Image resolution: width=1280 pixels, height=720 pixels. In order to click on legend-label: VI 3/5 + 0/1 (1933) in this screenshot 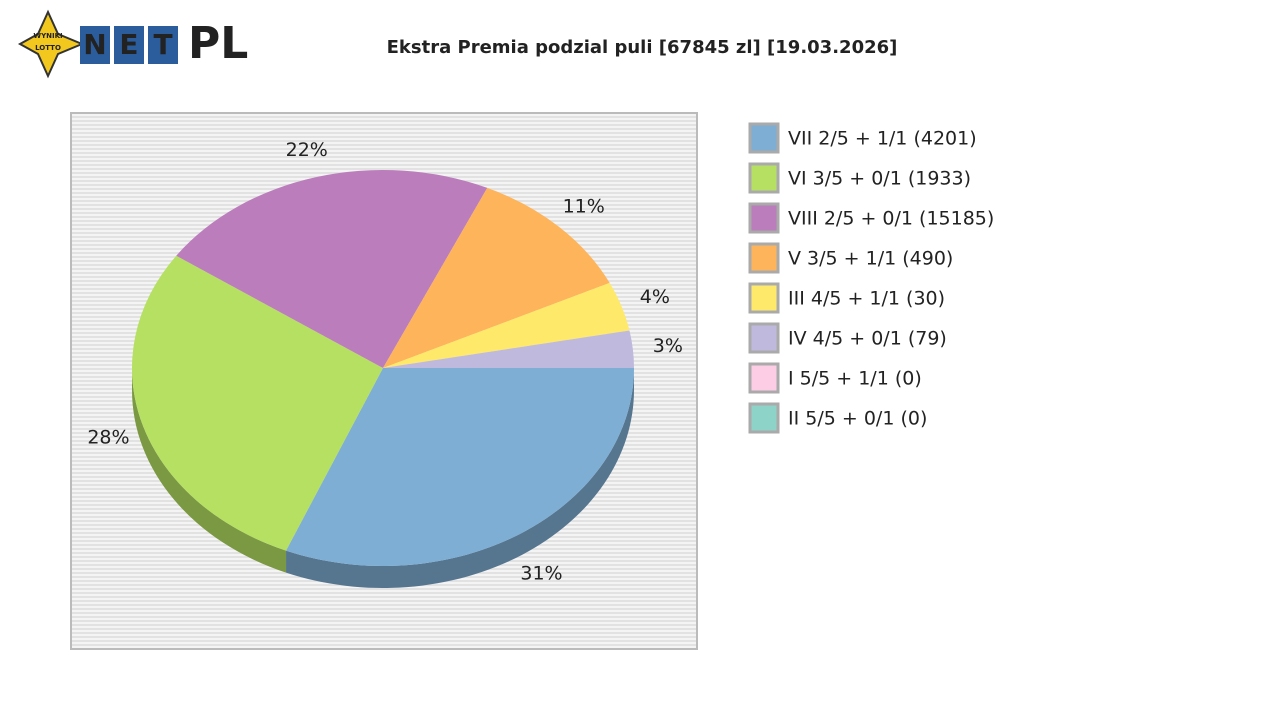, I will do `click(879, 179)`.